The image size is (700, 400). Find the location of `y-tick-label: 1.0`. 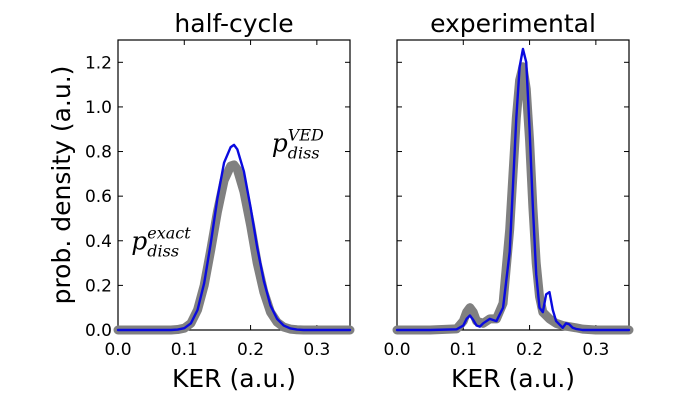

y-tick-label: 1.0 is located at coordinates (98, 108).